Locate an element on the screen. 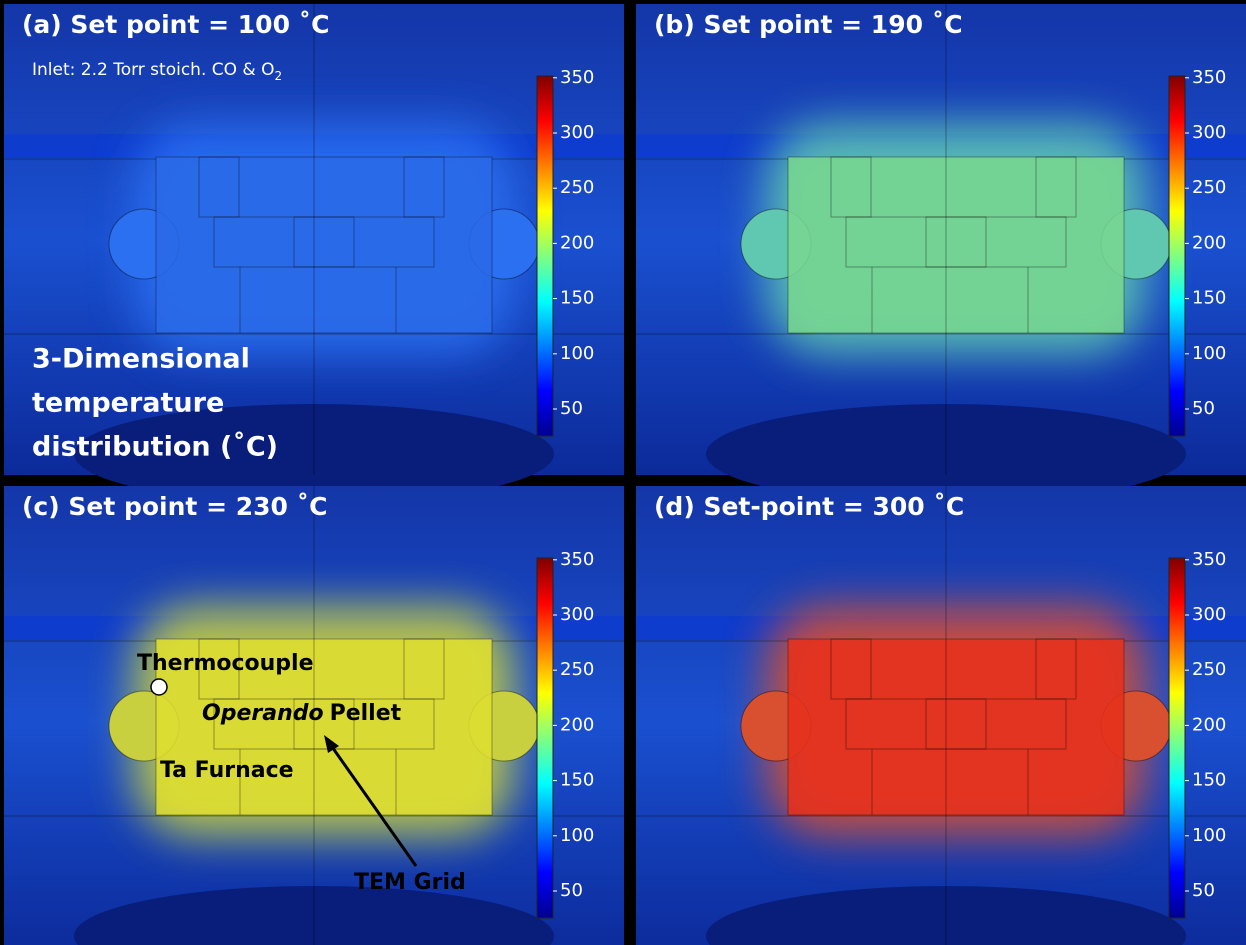 This screenshot has height=945, width=1246. grid-arrowhead is located at coordinates (331, 744).